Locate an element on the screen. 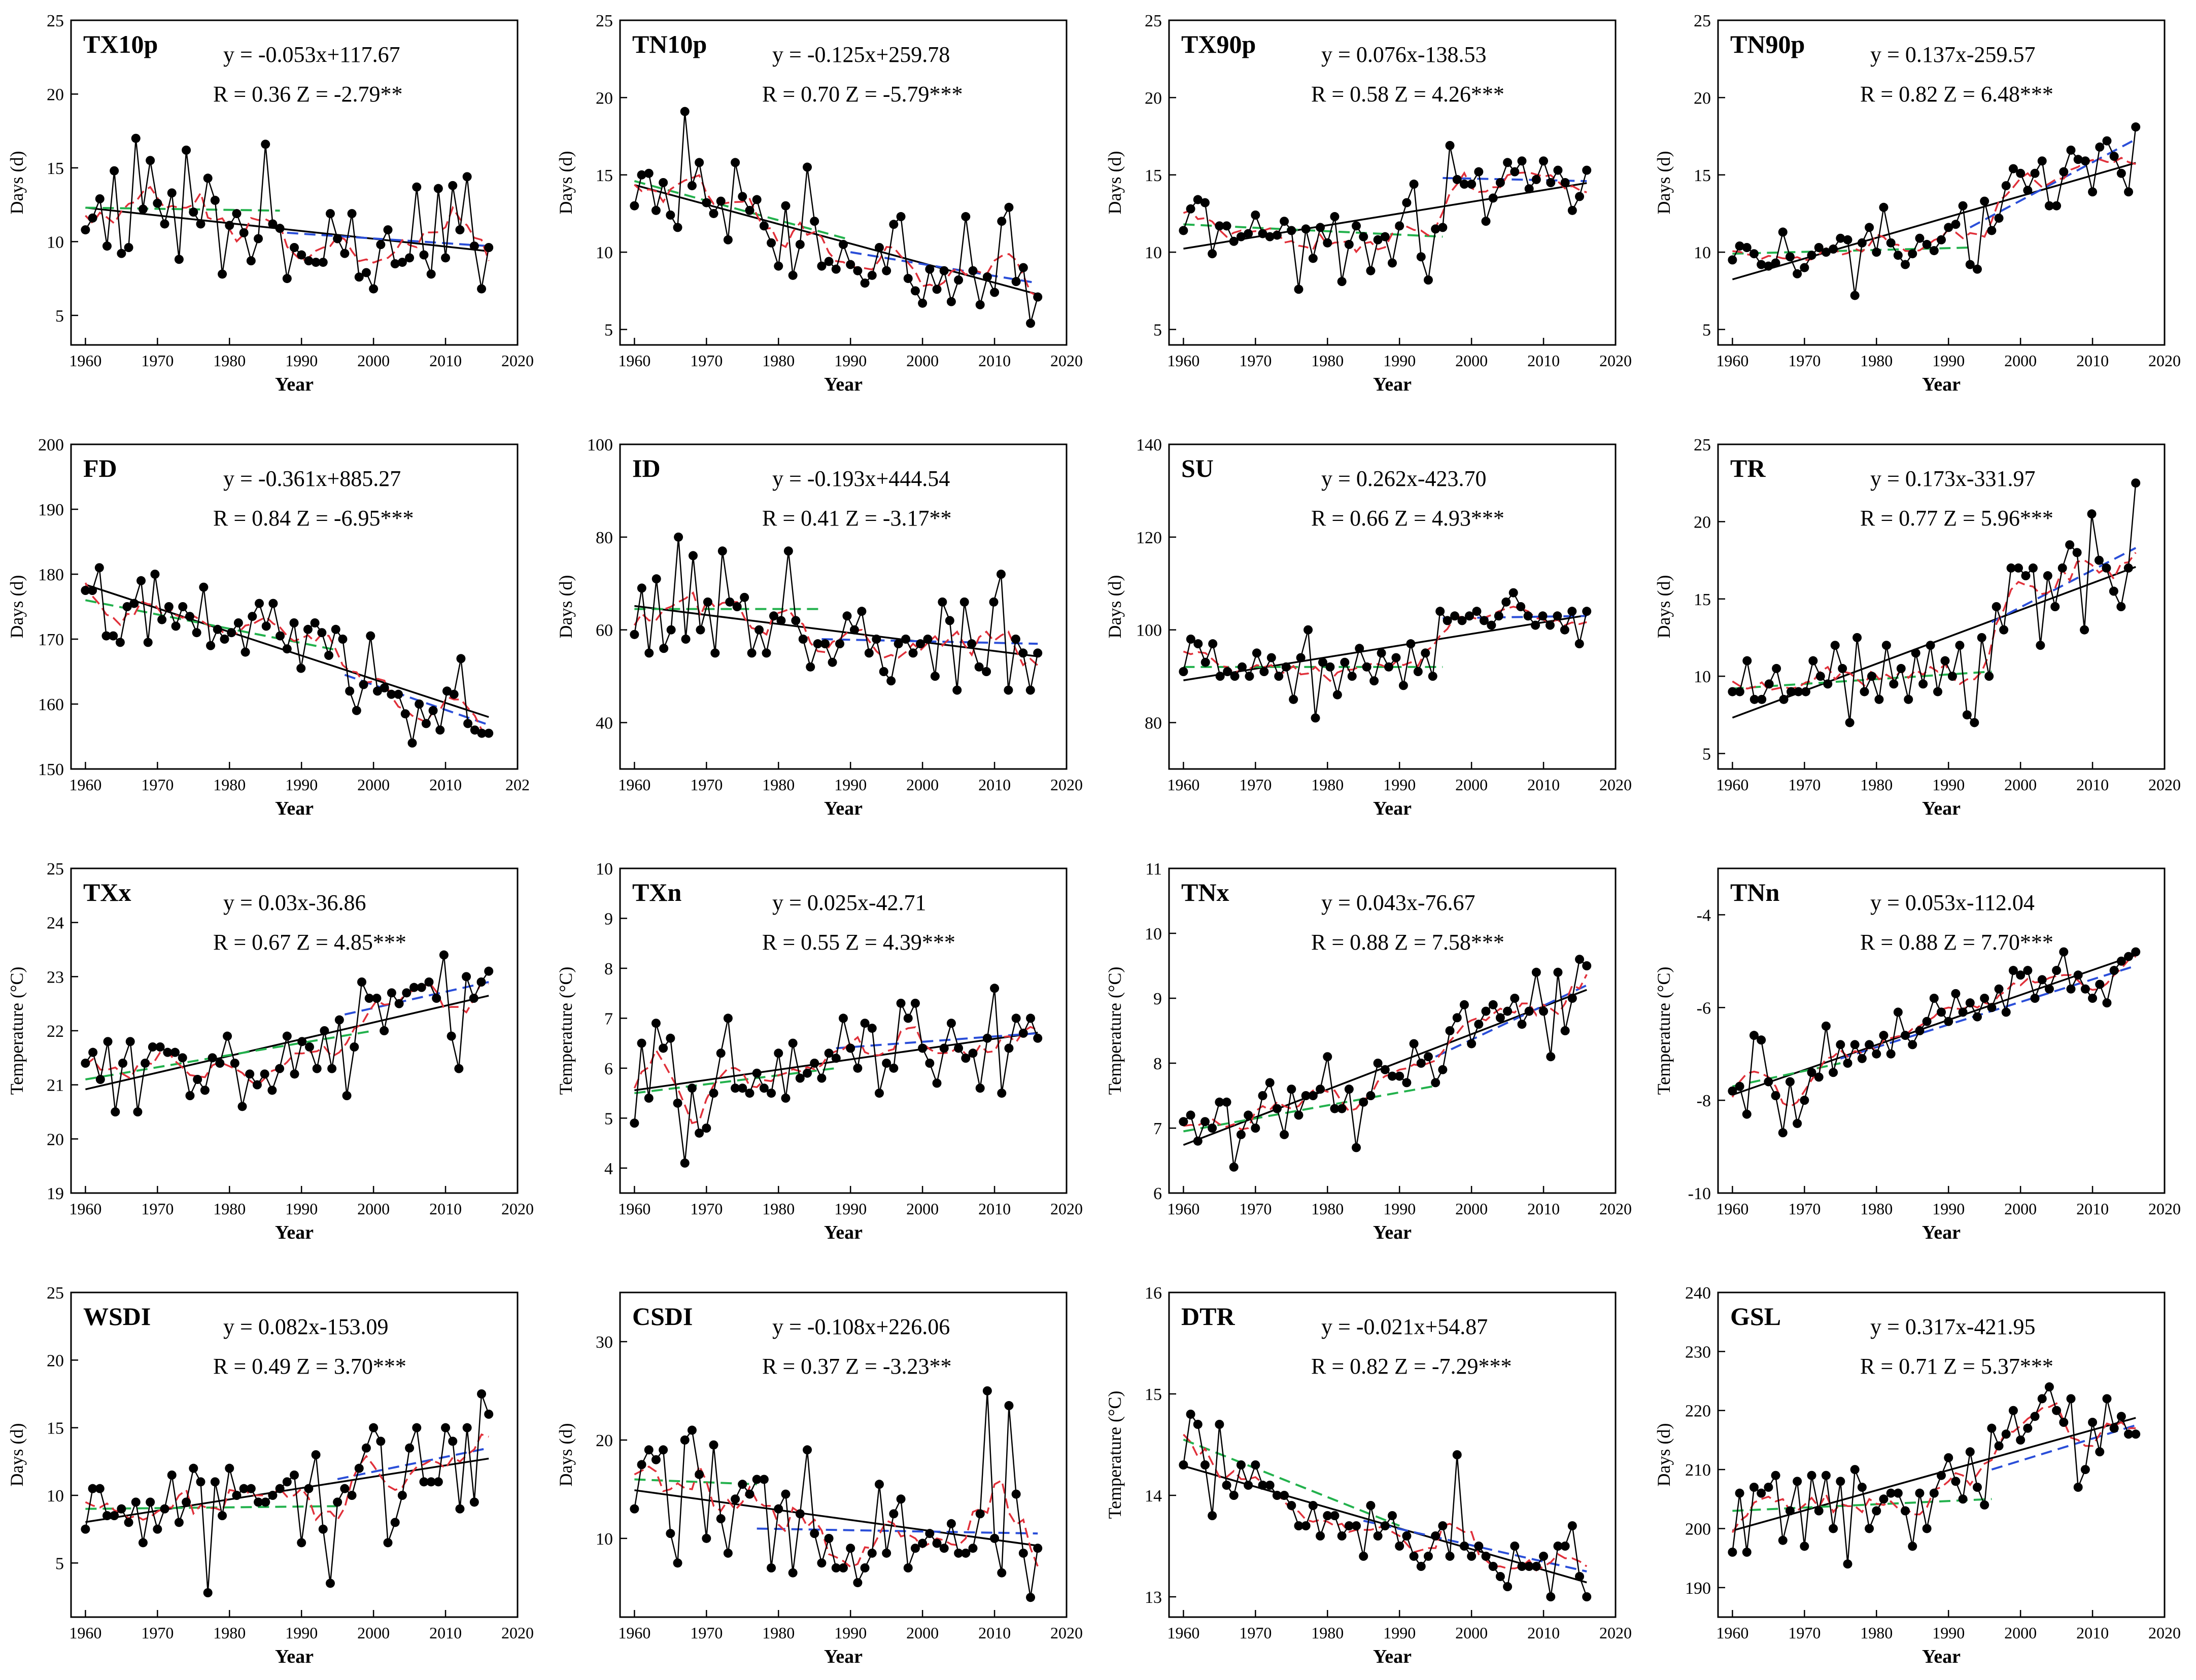 The height and width of the screenshot is (1680, 2196). x-axis-label: Year is located at coordinates (843, 385).